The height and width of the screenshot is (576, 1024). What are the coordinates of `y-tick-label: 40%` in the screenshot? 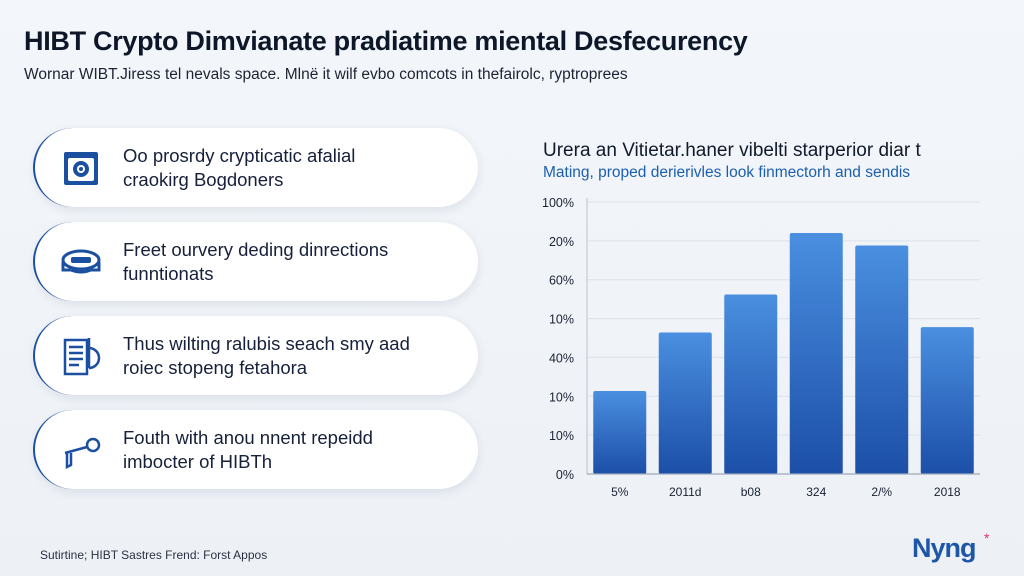 It's located at (561, 358).